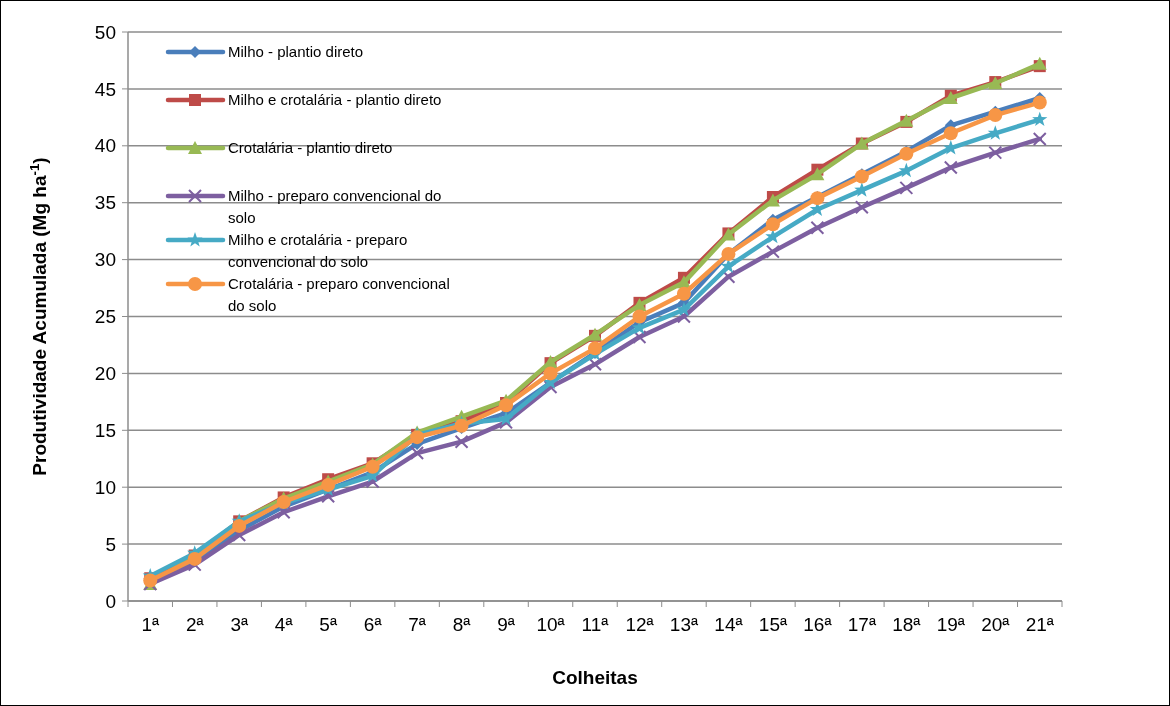 The image size is (1170, 706). I want to click on x-tick-label: 12ª, so click(640, 624).